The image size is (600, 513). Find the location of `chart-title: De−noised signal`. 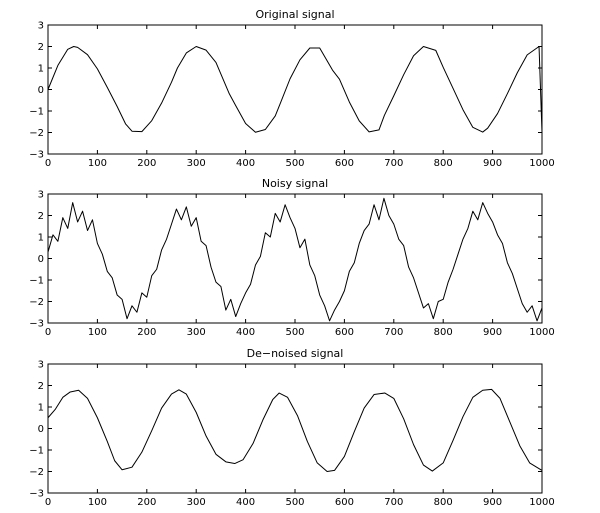

chart-title: De−noised signal is located at coordinates (295, 353).